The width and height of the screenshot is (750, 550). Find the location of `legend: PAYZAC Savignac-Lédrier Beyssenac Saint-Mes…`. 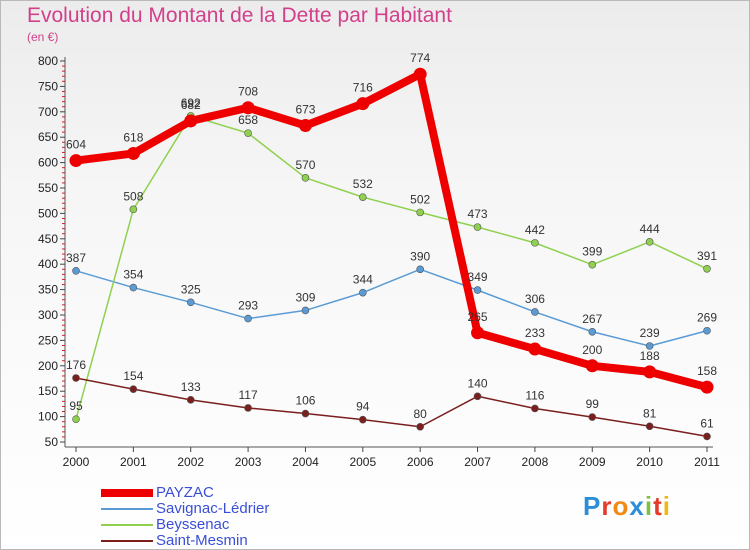

legend: PAYZAC Savignac-Lédrier Beyssenac Saint-Mes… is located at coordinates (231, 517).